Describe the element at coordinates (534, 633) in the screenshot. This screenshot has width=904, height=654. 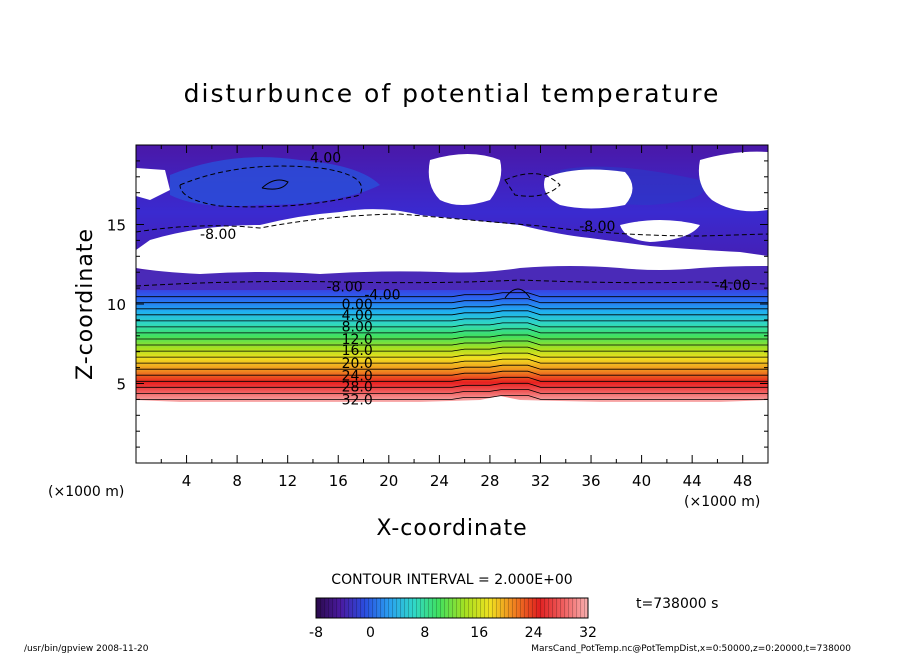
I see `colorbar-tick-label: 24` at that location.